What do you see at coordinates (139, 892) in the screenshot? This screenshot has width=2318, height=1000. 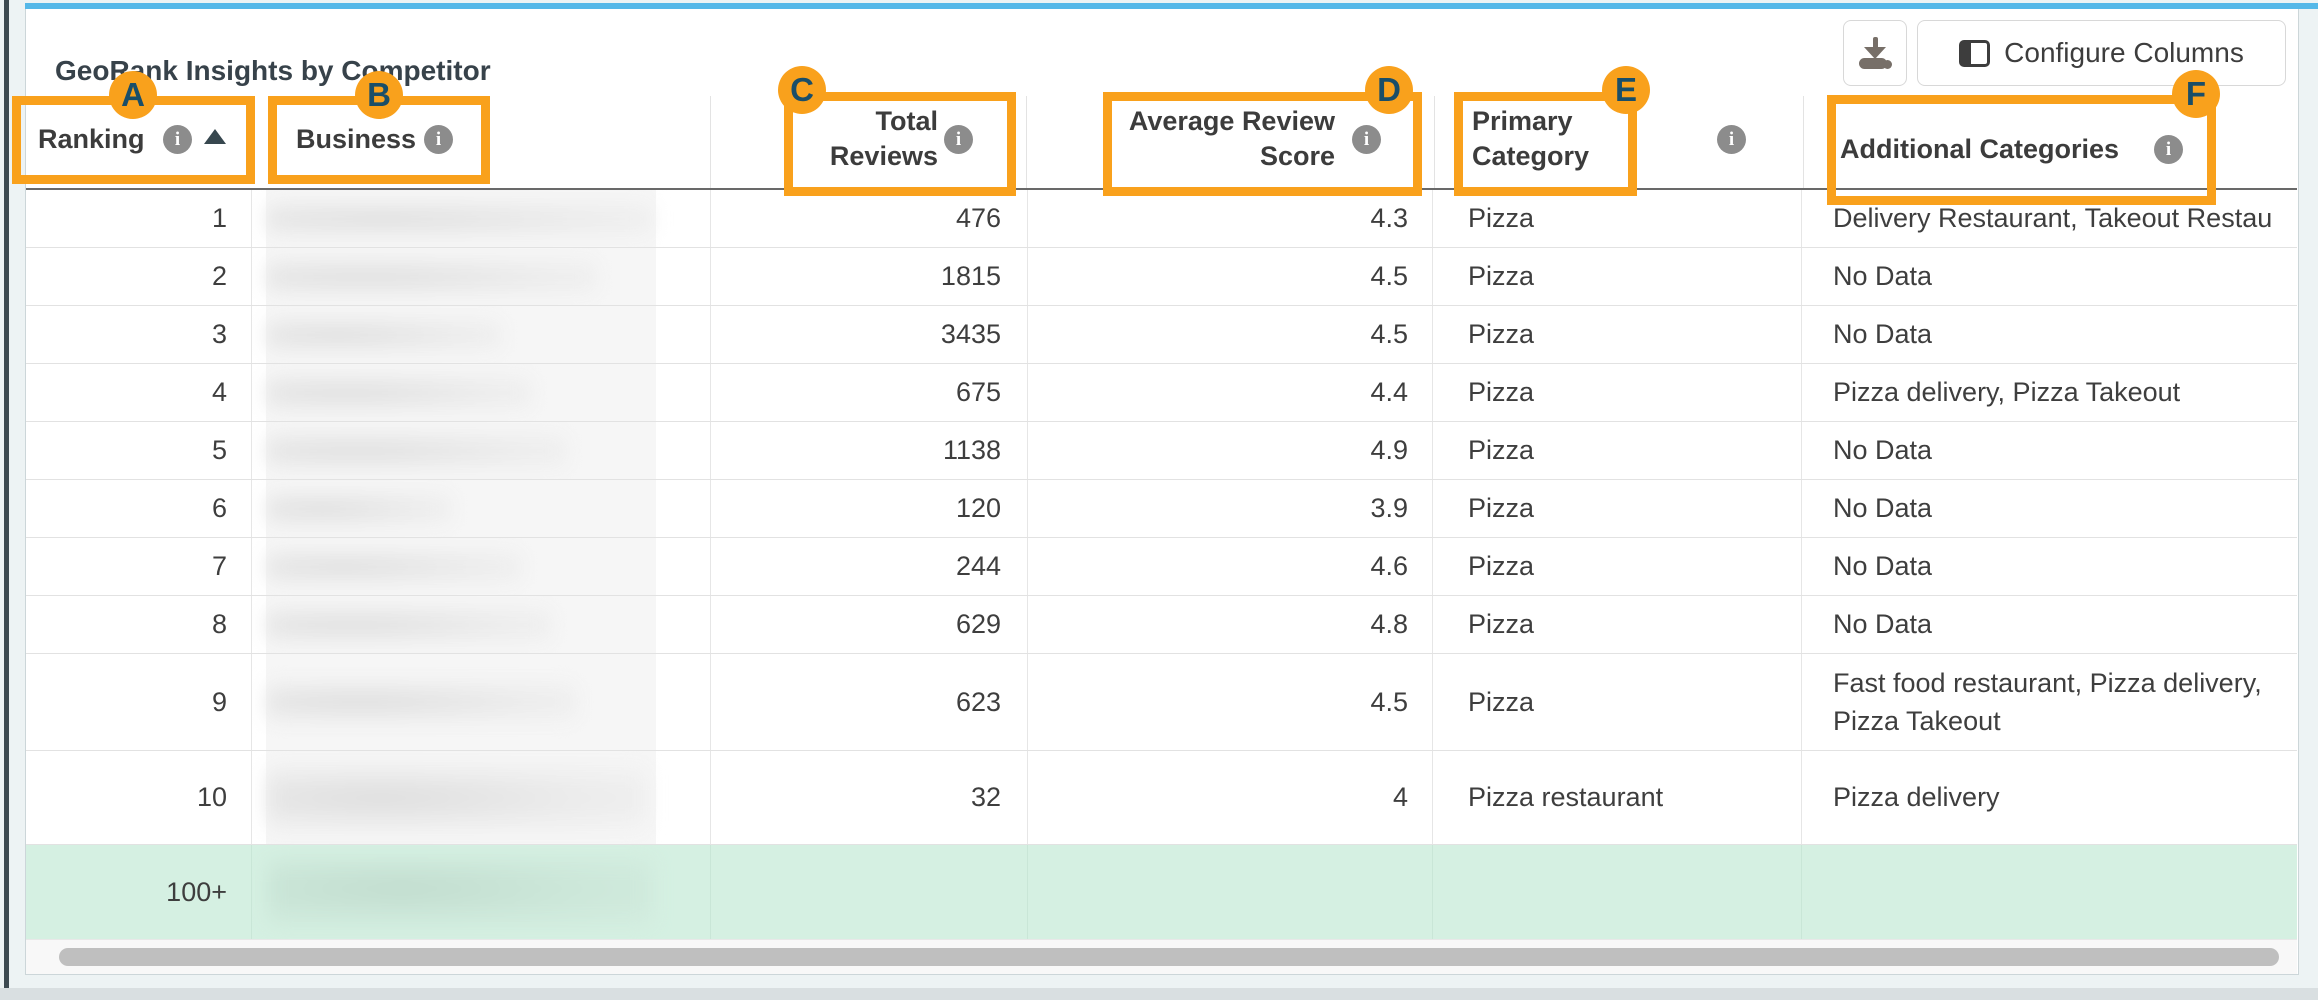 I see `ranking-cell: 100+` at bounding box center [139, 892].